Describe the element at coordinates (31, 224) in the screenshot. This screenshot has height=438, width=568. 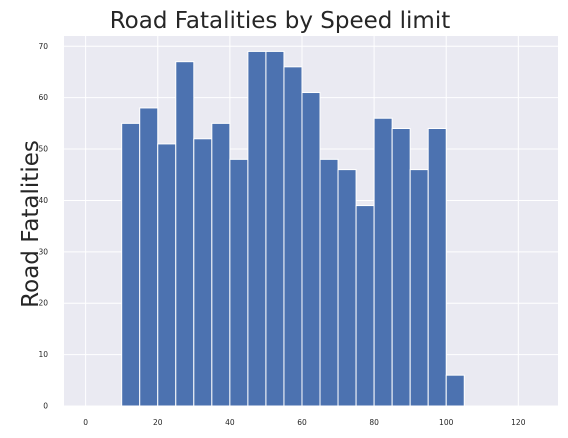
I see `y-axis-label: Road Fatalities` at that location.